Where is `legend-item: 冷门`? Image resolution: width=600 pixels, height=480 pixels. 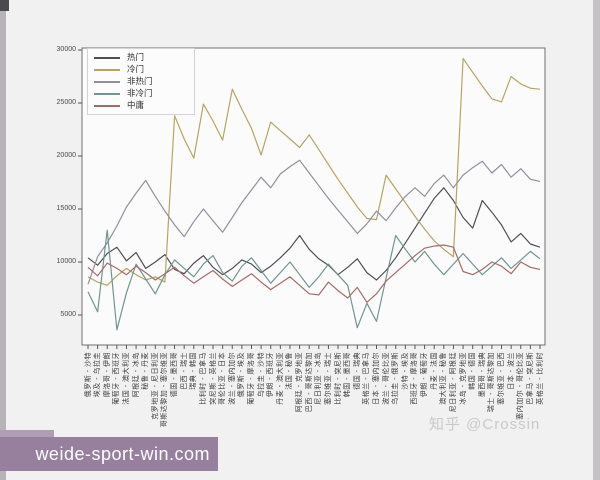 legend-item: 冷门 is located at coordinates (141, 69).